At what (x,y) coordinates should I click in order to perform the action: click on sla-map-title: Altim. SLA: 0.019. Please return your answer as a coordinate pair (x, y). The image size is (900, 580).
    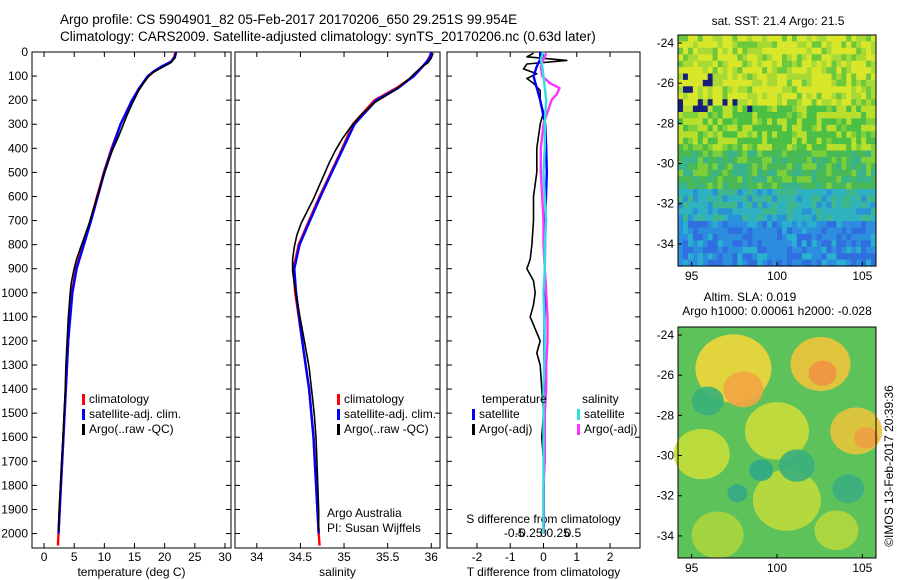
    Looking at the image, I should click on (750, 297).